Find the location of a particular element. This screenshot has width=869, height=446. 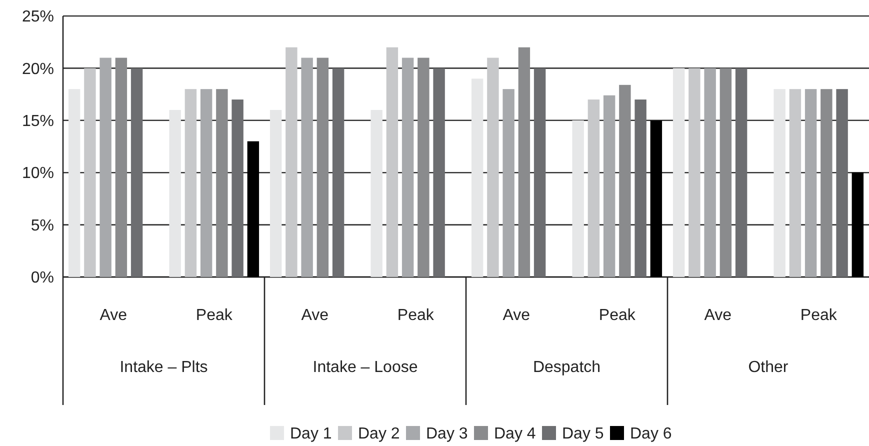

legend-label: Day 1 is located at coordinates (311, 434).